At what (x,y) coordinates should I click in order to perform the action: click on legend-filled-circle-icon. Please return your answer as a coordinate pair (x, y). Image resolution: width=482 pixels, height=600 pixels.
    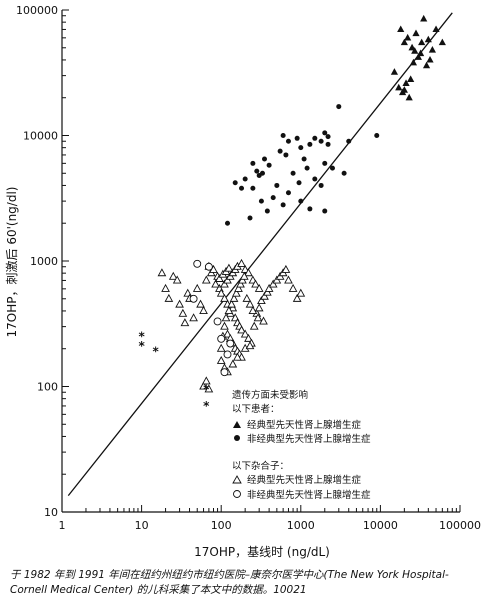
    Looking at the image, I should click on (237, 438).